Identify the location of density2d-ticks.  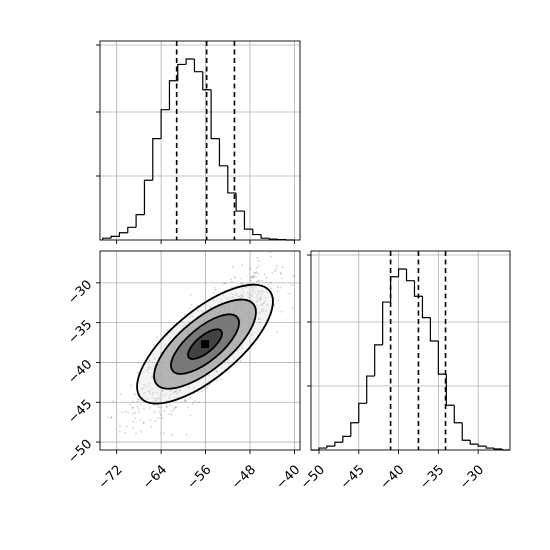
(195, 368).